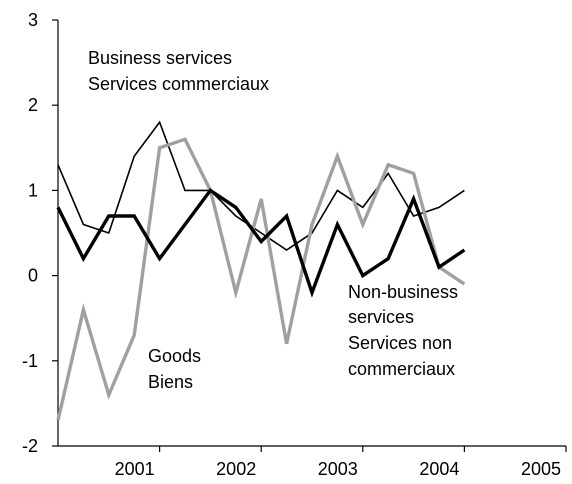  Describe the element at coordinates (174, 356) in the screenshot. I see `annotation-goods-line-1: Goods` at that location.